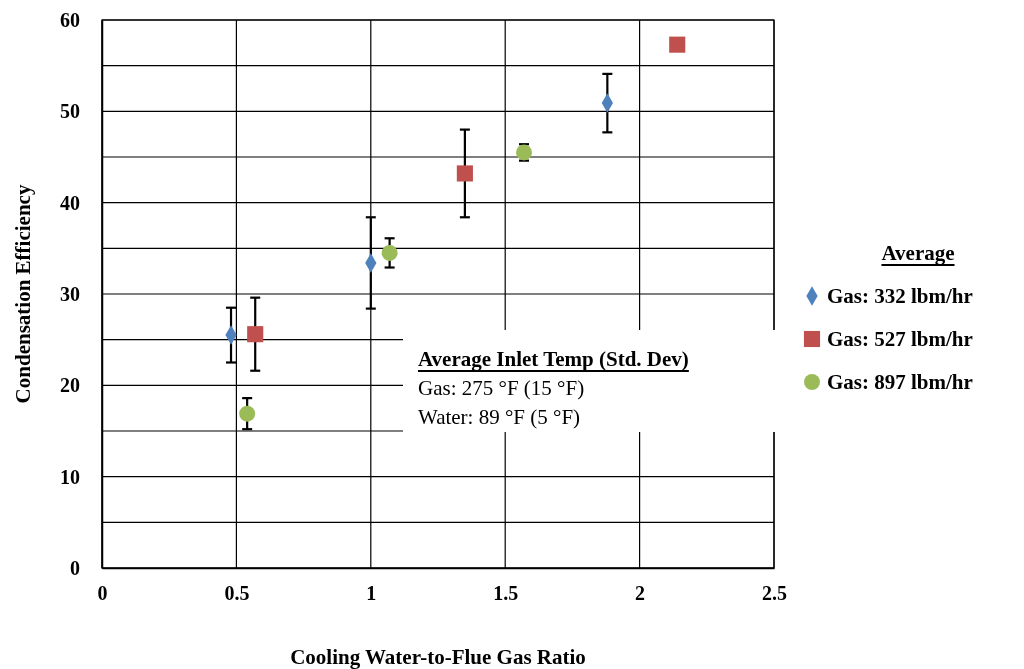  I want to click on legend-label: Gas: 332 lbm/hr, so click(900, 296).